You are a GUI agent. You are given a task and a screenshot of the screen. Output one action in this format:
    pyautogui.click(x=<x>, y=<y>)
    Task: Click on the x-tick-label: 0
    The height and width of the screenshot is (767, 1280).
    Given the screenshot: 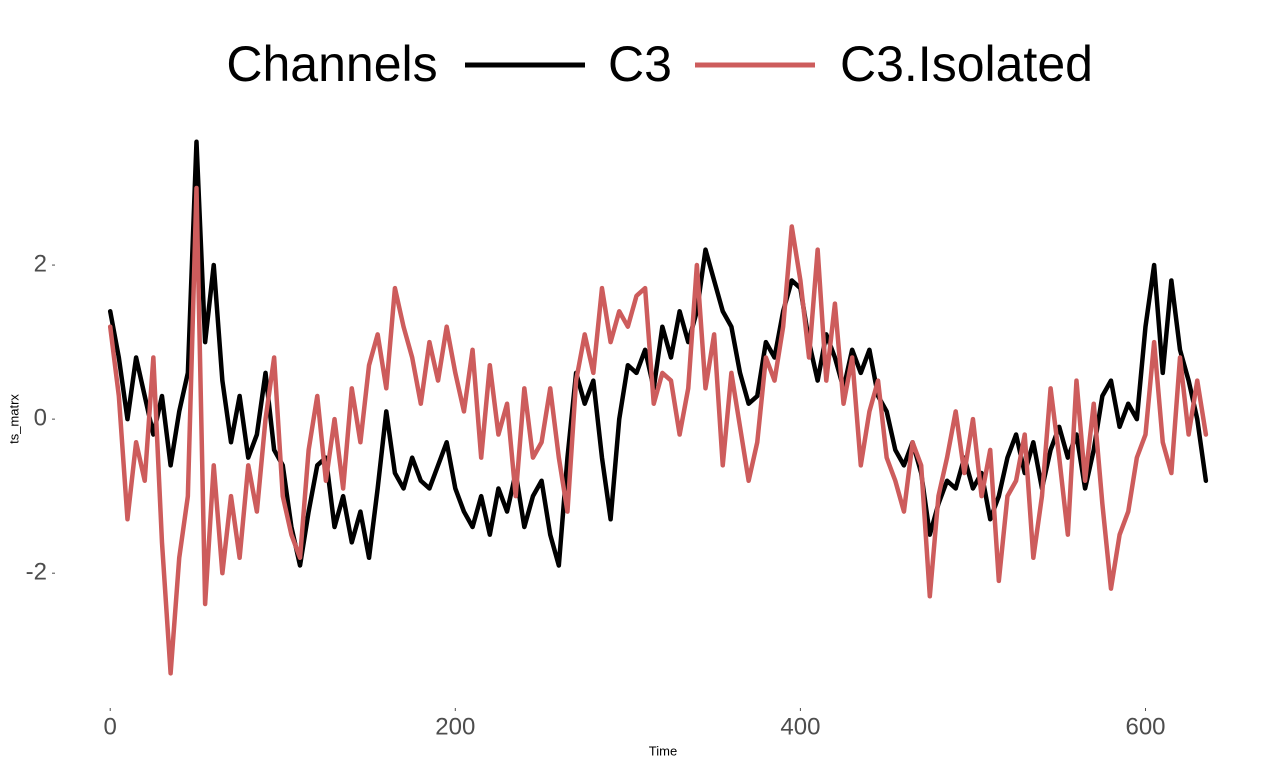 What is the action you would take?
    pyautogui.click(x=110, y=726)
    